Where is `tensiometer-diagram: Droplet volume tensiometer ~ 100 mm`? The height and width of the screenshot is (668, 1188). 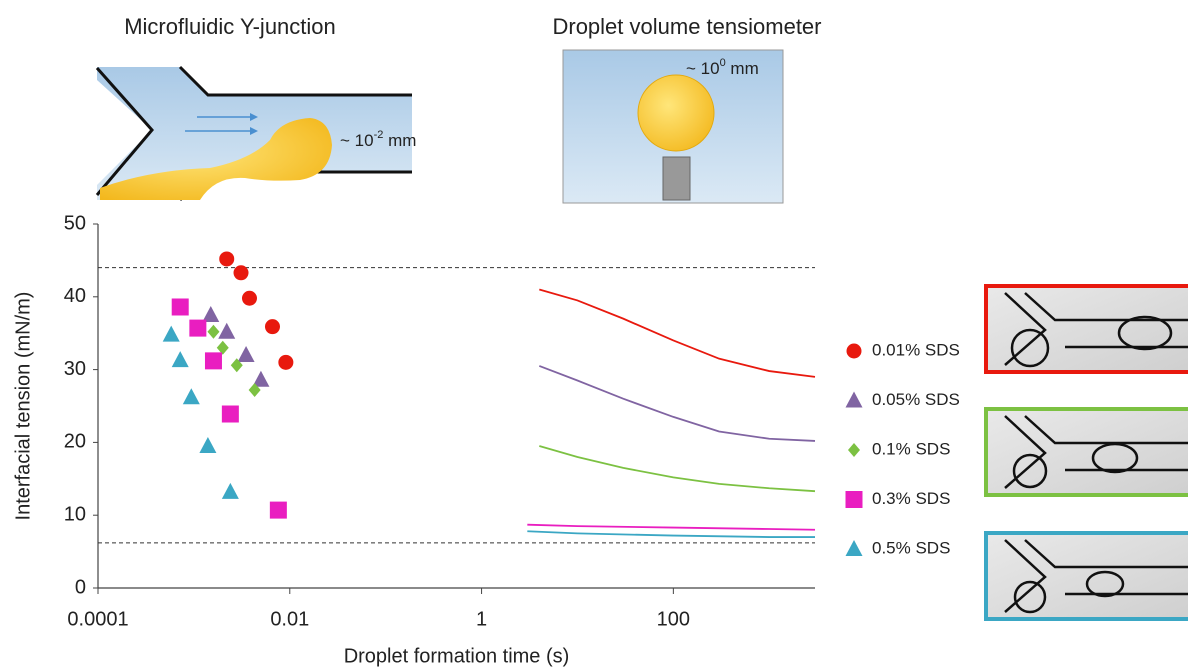 tensiometer-diagram: Droplet volume tensiometer ~ 100 mm is located at coordinates (687, 109).